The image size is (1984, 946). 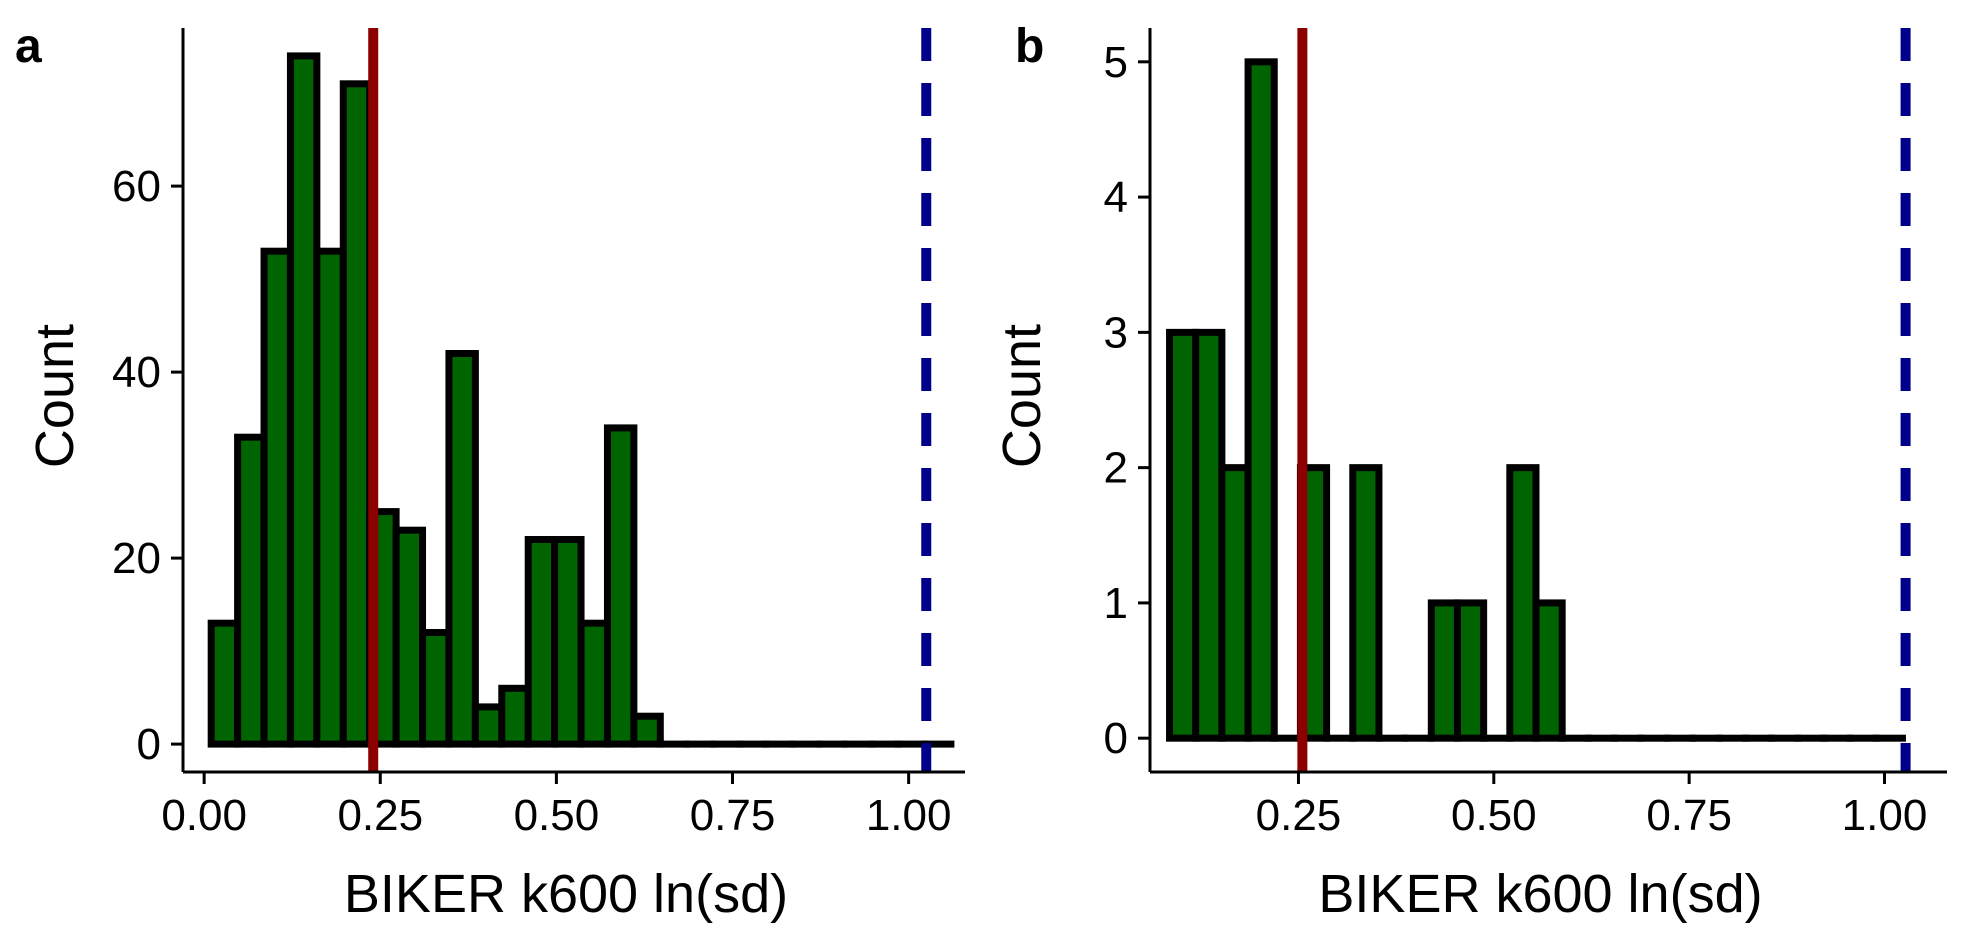 What do you see at coordinates (1116, 603) in the screenshot?
I see `y-tick-label: 1` at bounding box center [1116, 603].